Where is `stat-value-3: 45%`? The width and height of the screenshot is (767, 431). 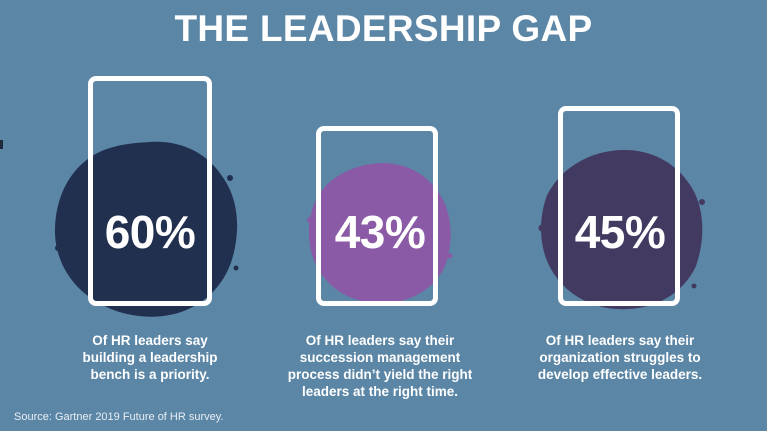 stat-value-3: 45% is located at coordinates (620, 232).